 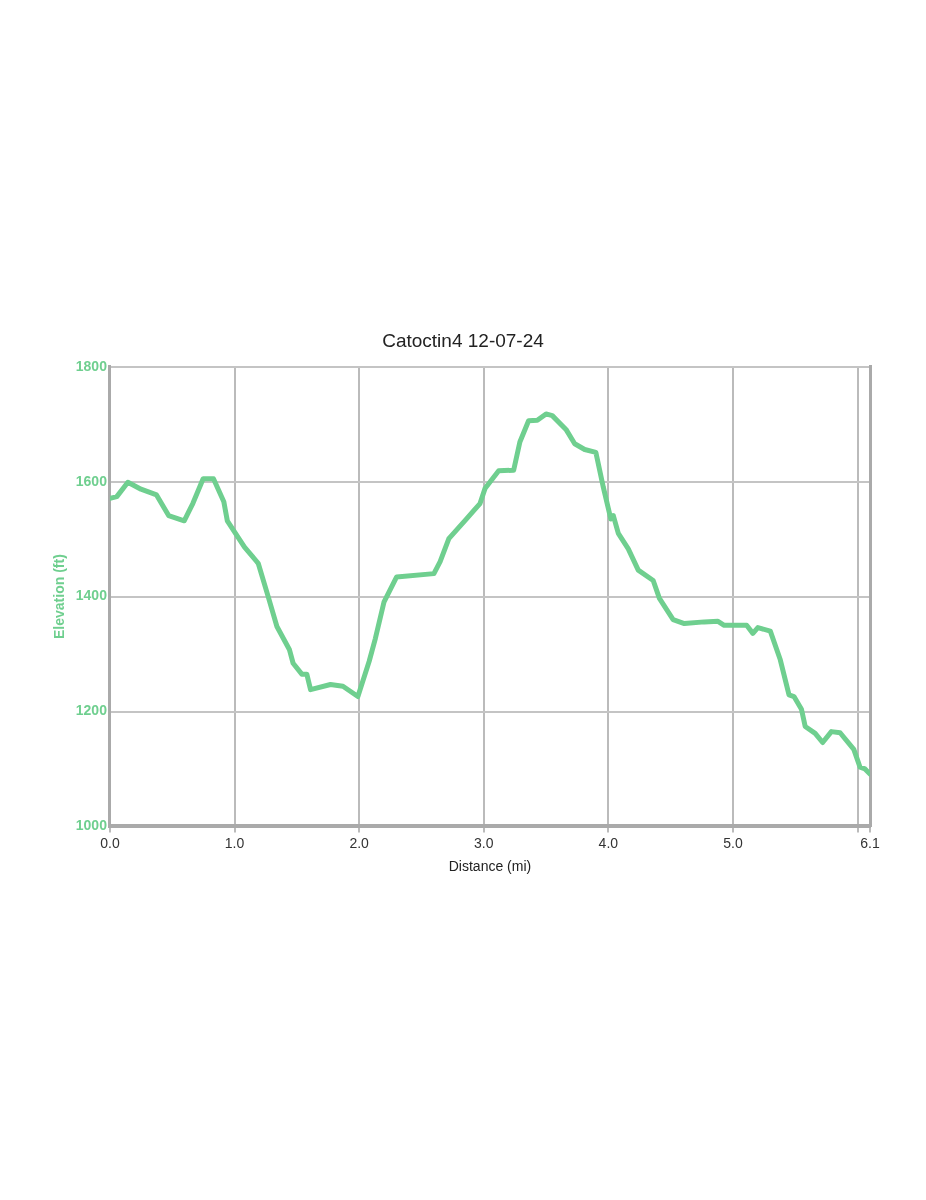 What do you see at coordinates (484, 842) in the screenshot?
I see `x-tick-label: 3.0` at bounding box center [484, 842].